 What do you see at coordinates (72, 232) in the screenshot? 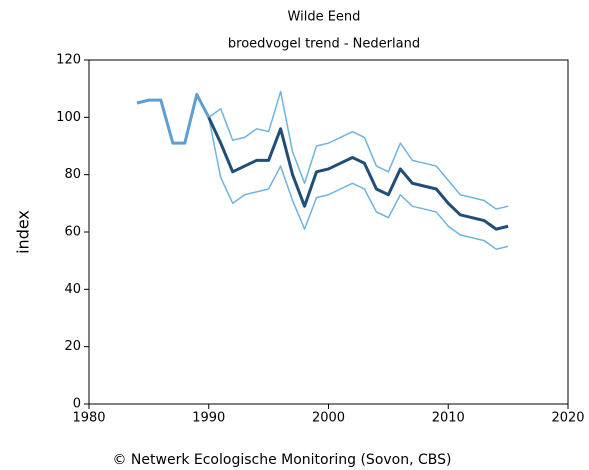
I see `y-tick-label: 60` at bounding box center [72, 232].